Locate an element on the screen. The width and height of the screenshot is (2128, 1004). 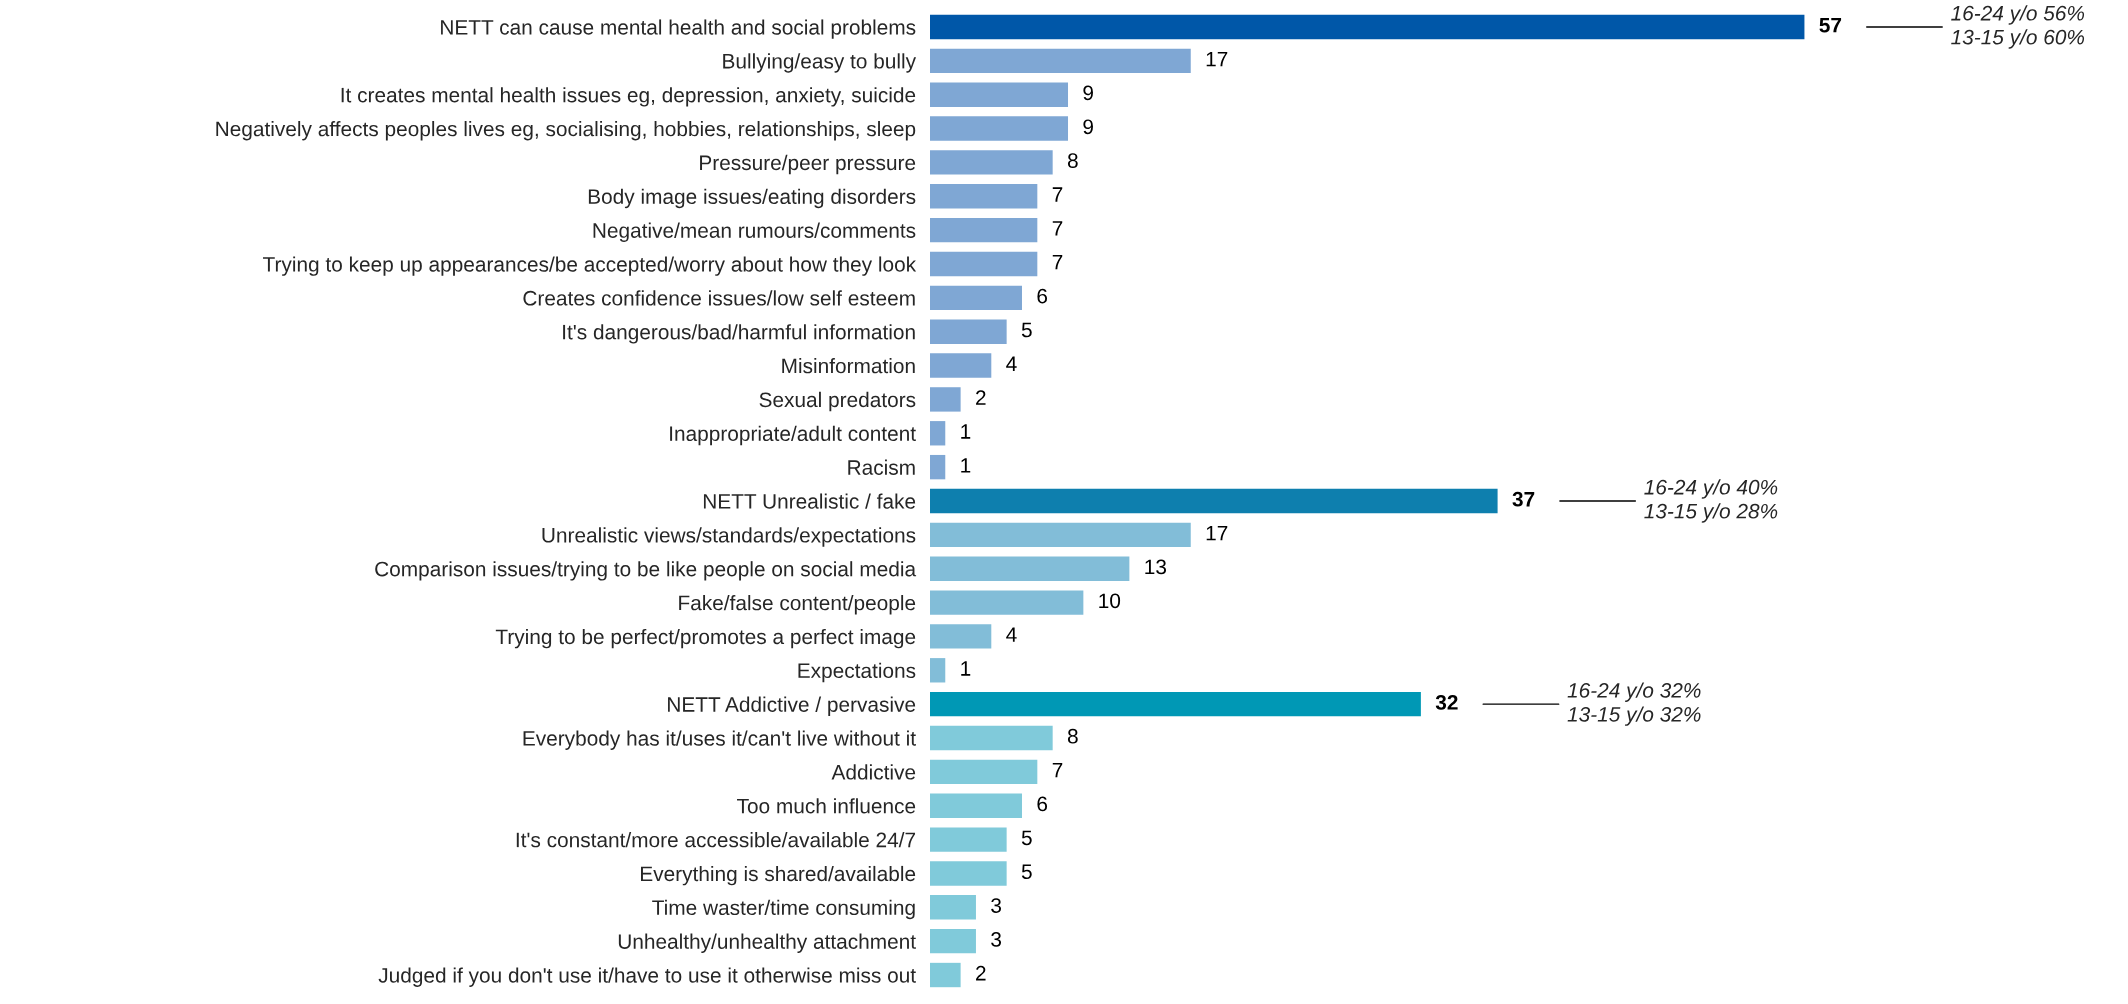
data-label: 37 is located at coordinates (1523, 499).